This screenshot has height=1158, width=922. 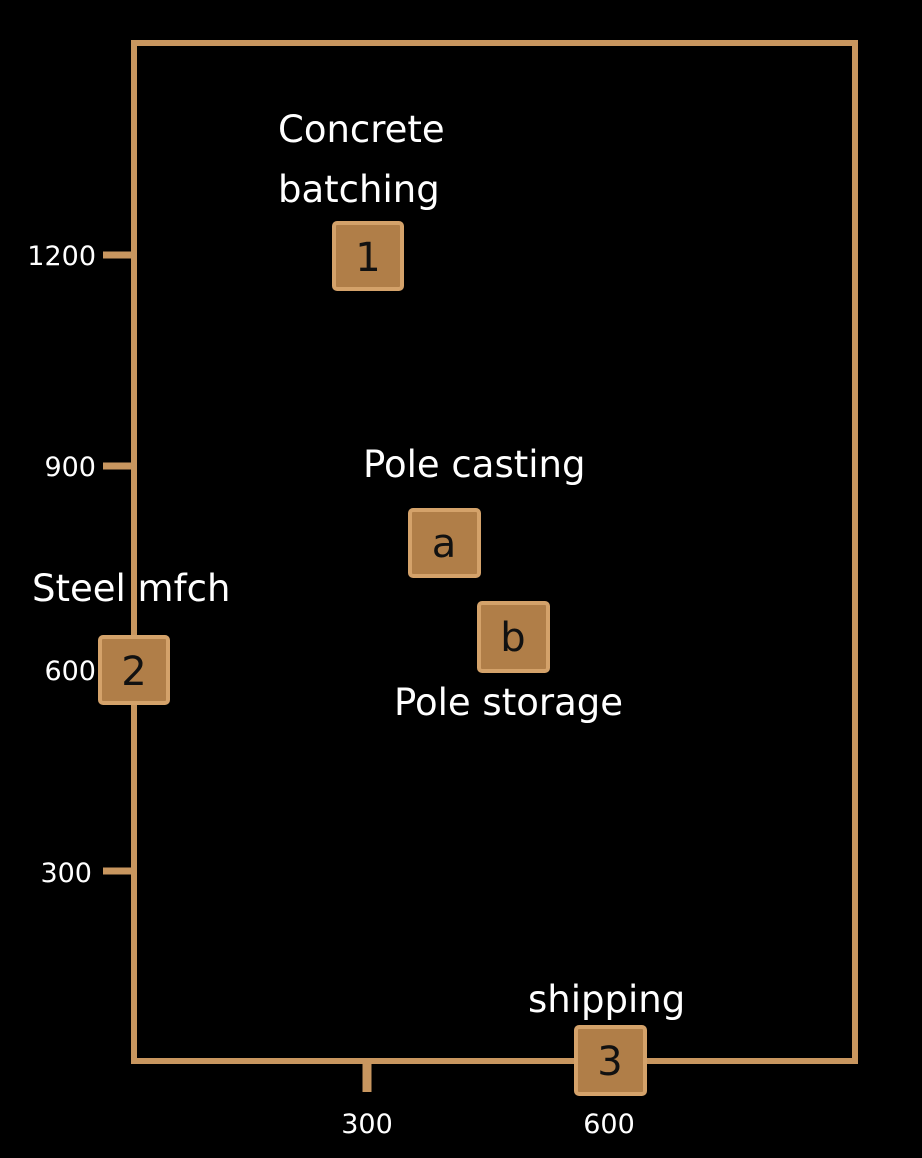 What do you see at coordinates (609, 1124) in the screenshot?
I see `x-tick-label-600: 600` at bounding box center [609, 1124].